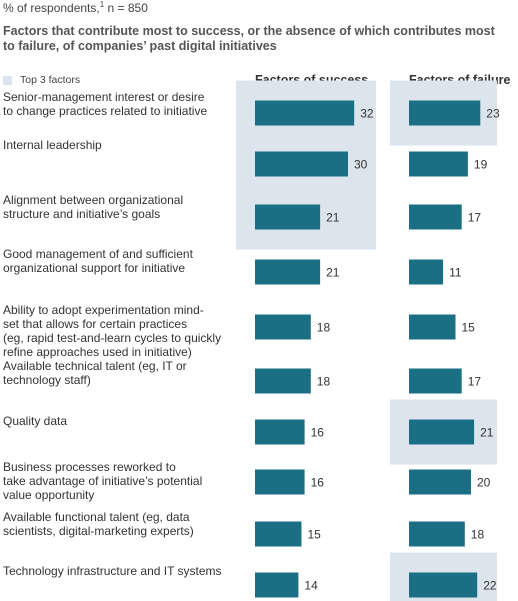  Describe the element at coordinates (103, 310) in the screenshot. I see `category-label-line: Ability to adopt experimentation mind-` at that location.